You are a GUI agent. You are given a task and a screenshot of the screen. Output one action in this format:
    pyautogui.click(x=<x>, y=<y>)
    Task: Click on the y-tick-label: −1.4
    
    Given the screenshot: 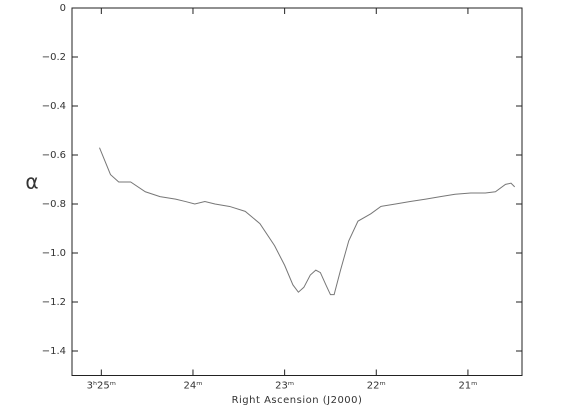 What is the action you would take?
    pyautogui.click(x=54, y=351)
    